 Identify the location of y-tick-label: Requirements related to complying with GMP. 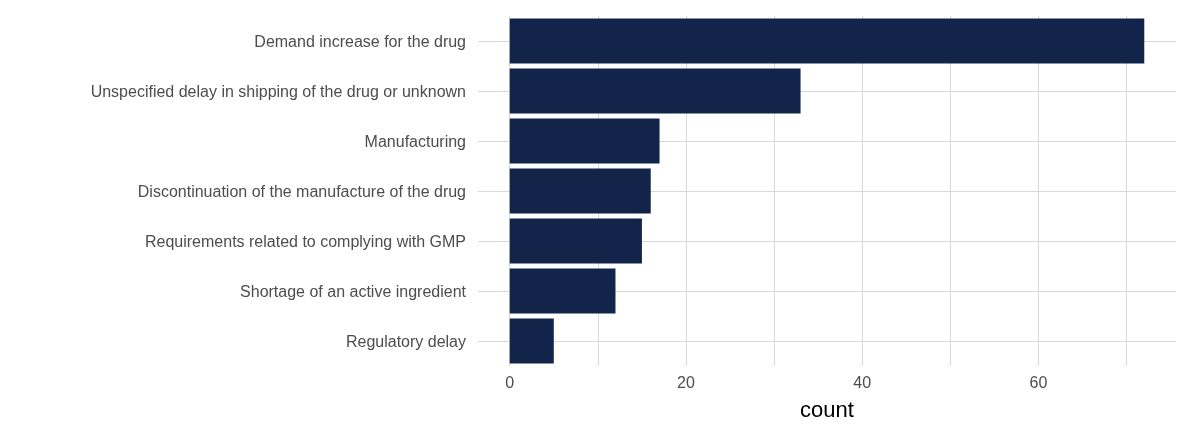
(305, 241).